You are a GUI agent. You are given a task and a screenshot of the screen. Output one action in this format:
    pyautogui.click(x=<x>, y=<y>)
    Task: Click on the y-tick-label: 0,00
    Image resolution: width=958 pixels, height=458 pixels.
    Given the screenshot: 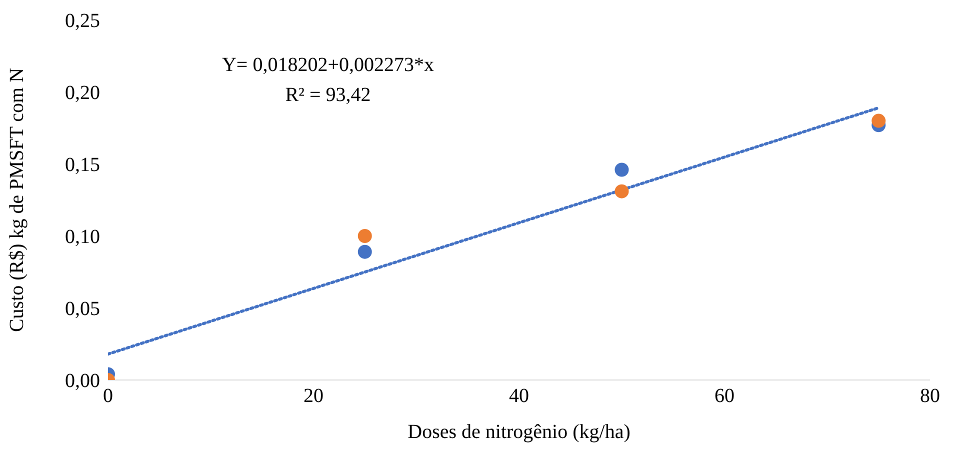 What is the action you would take?
    pyautogui.click(x=82, y=381)
    